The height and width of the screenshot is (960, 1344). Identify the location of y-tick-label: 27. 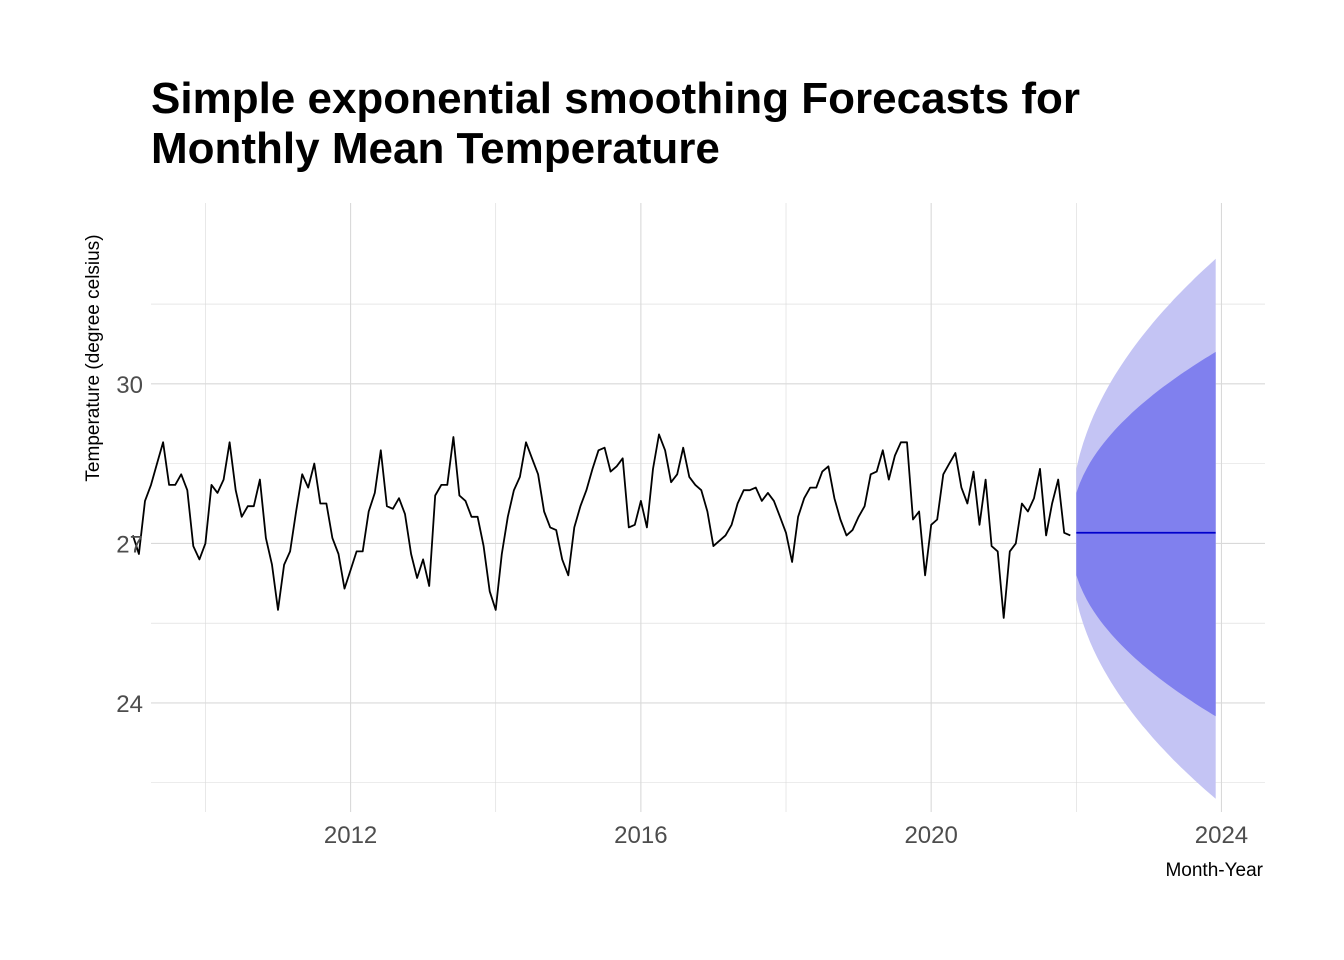
(129, 544).